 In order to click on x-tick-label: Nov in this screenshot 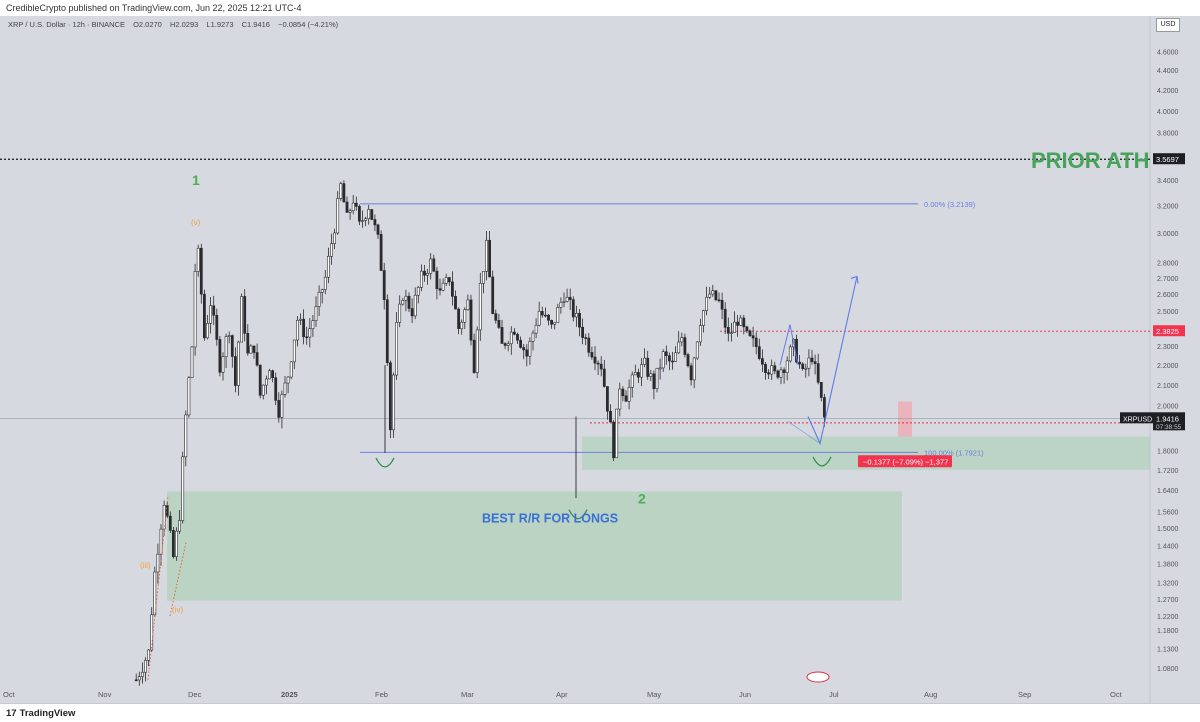, I will do `click(105, 694)`.